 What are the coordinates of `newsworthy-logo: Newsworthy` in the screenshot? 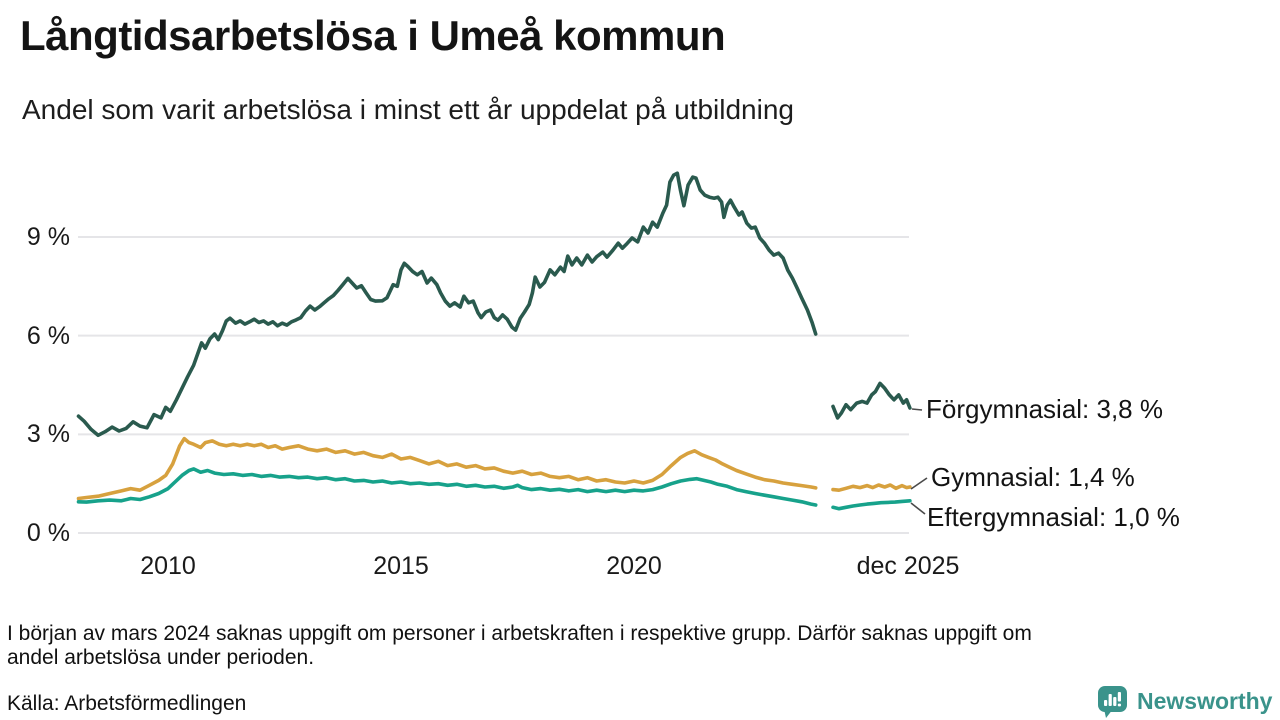 It's located at (1184, 701).